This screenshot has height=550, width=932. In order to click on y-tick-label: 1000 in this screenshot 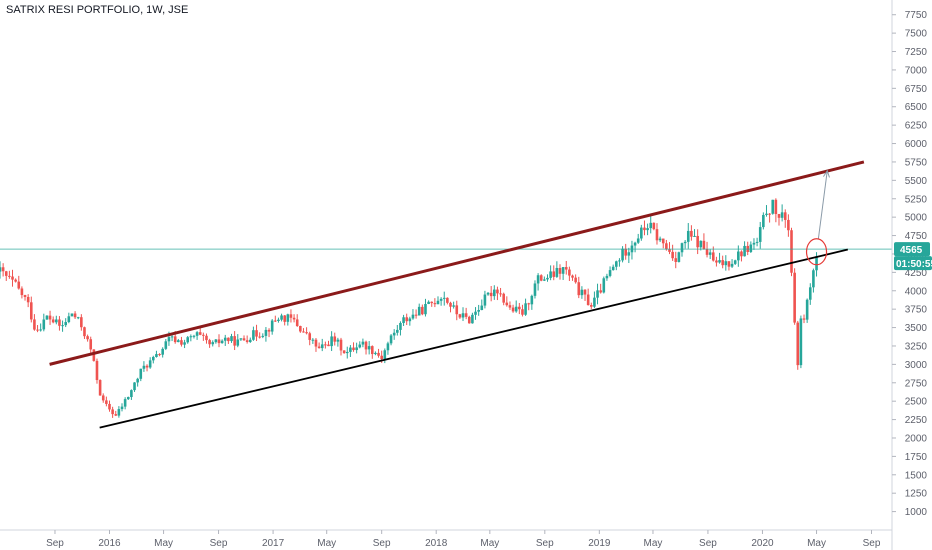, I will do `click(916, 512)`.